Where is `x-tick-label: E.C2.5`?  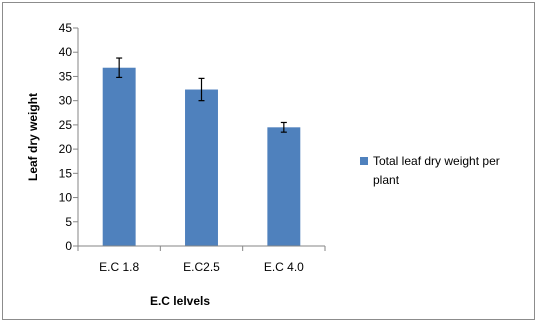 x-tick-label: E.C2.5 is located at coordinates (201, 267).